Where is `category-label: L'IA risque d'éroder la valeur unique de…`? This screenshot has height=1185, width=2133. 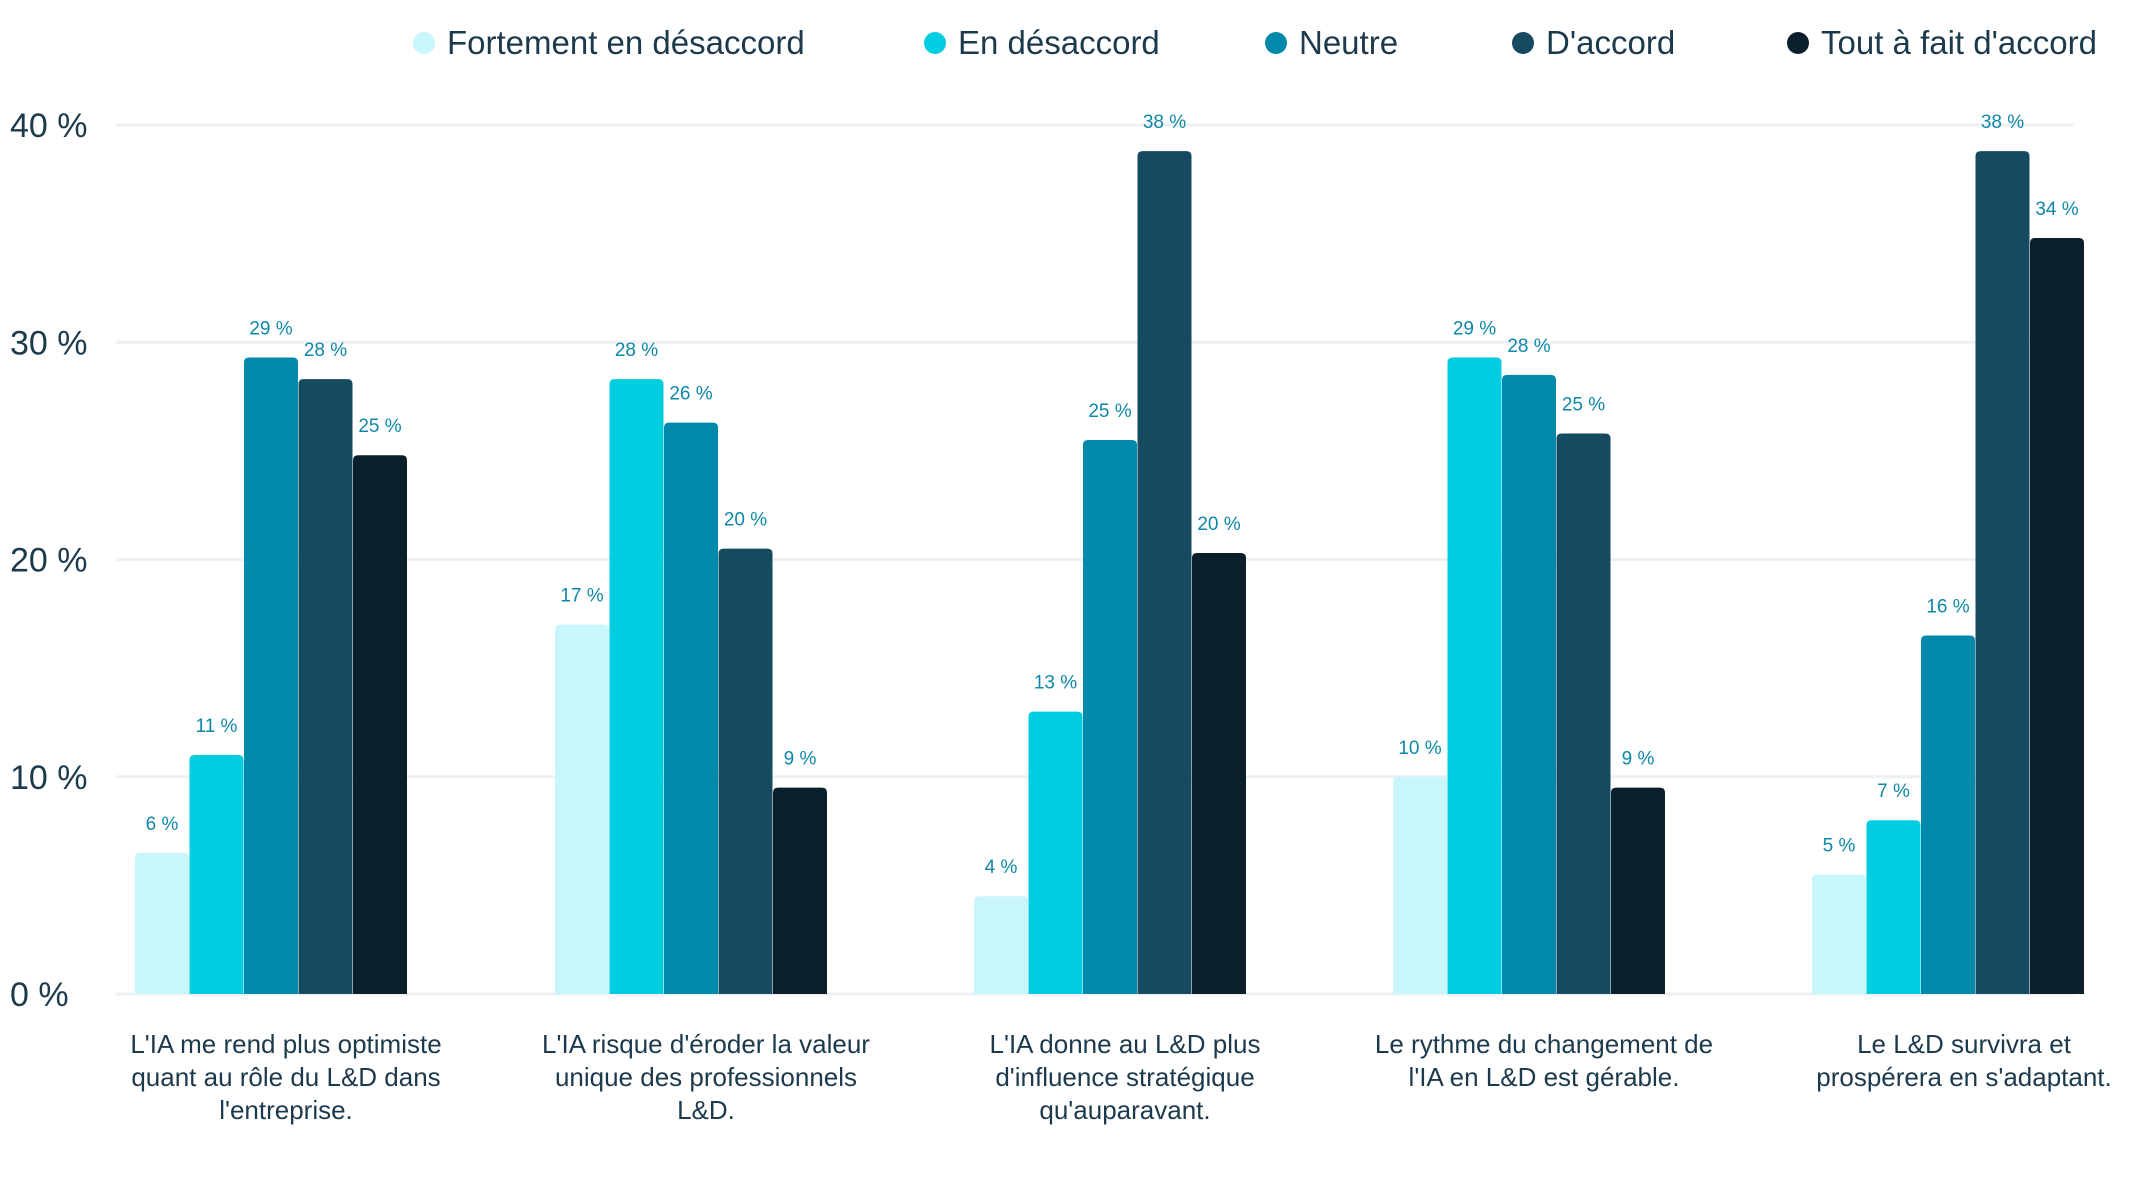 category-label: L'IA risque d'éroder la valeur unique de… is located at coordinates (706, 1077).